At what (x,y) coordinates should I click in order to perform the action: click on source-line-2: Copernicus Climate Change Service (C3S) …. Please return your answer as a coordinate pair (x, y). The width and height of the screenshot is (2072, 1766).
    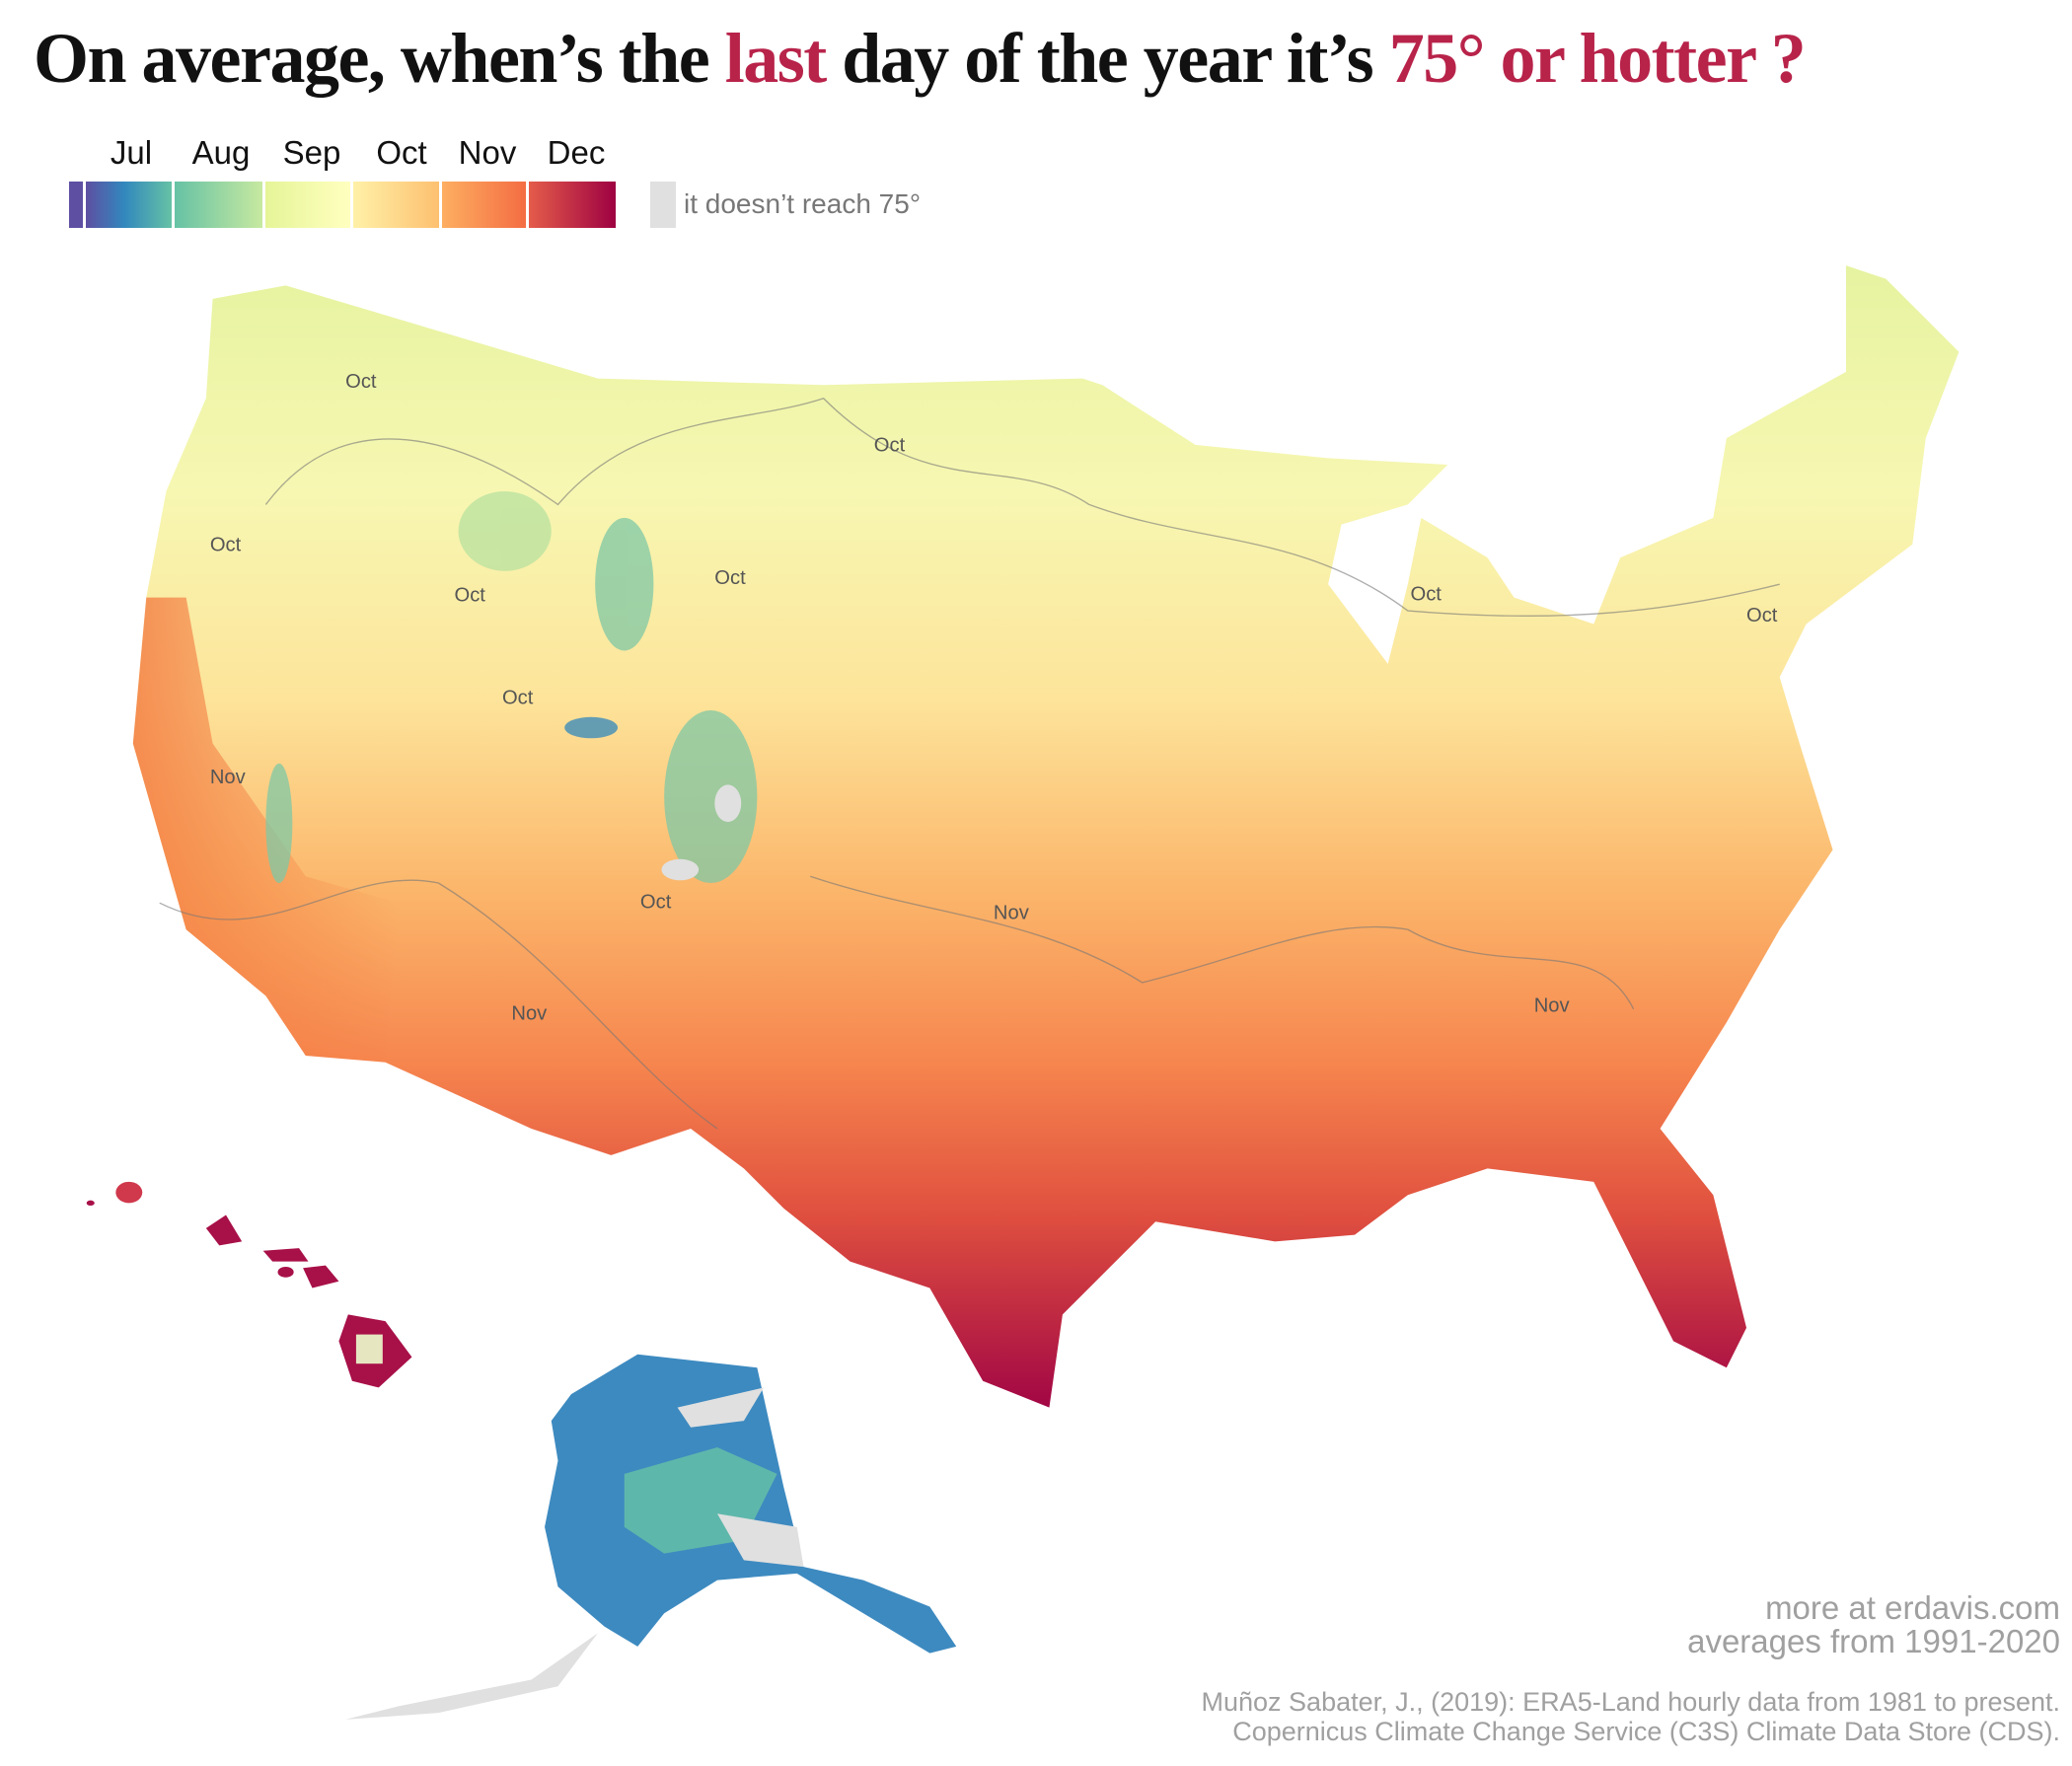
    Looking at the image, I should click on (1646, 1731).